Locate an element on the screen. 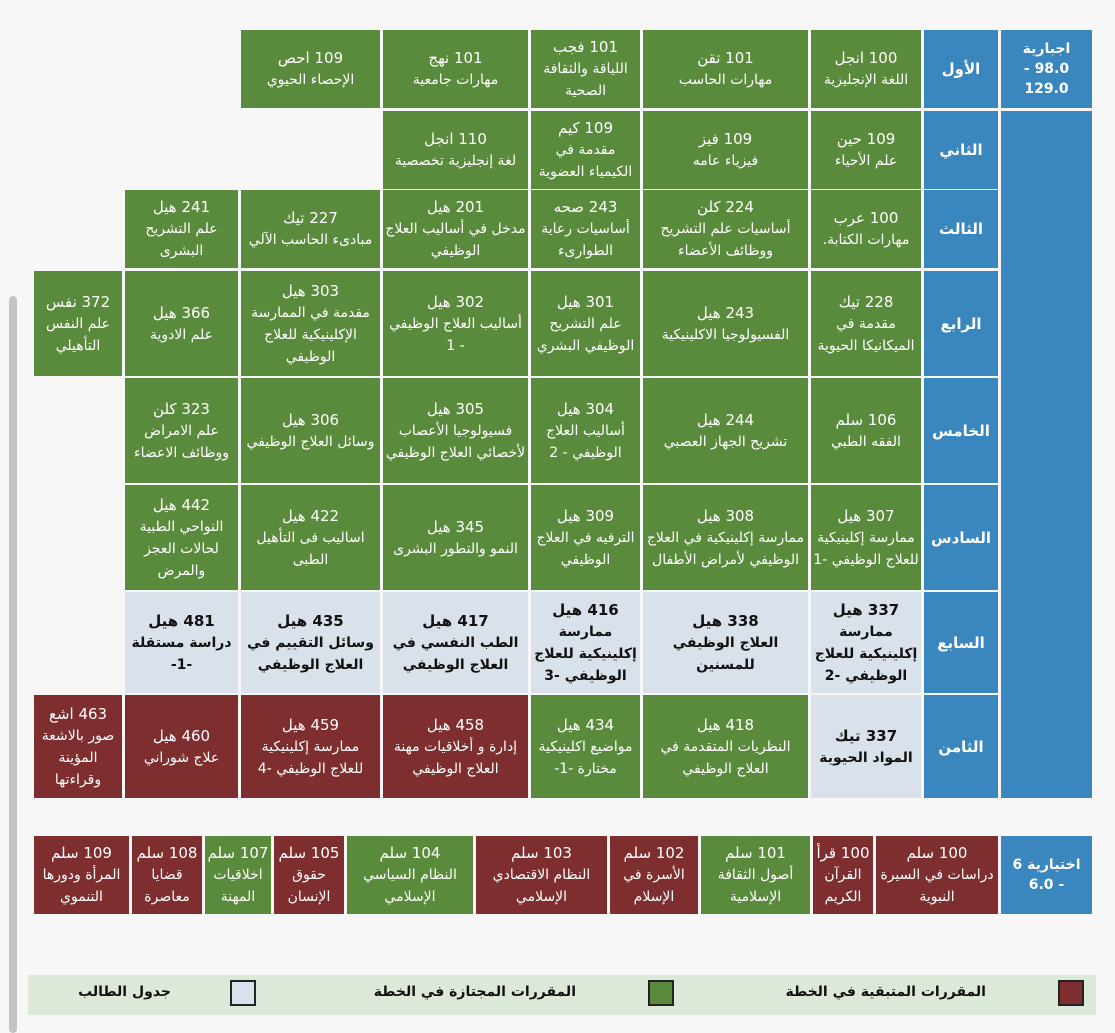  course-code: 304 هيل is located at coordinates (585, 408).